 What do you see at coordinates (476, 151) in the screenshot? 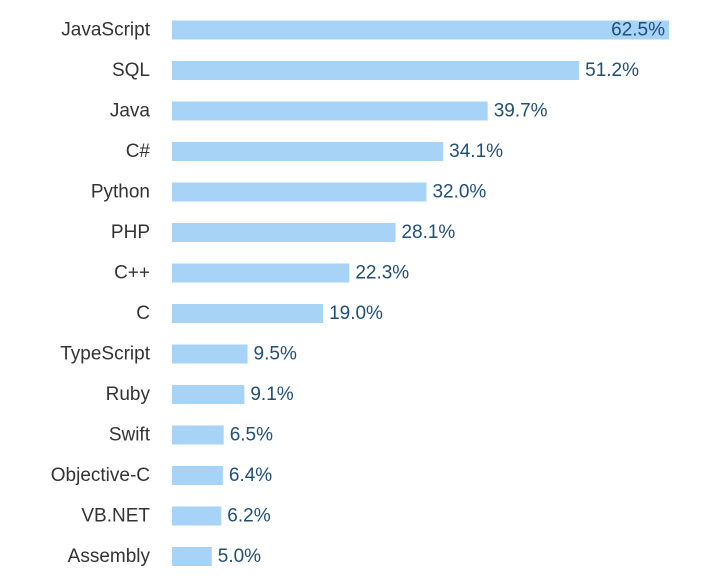
I see `value-label-c: 34.1%` at bounding box center [476, 151].